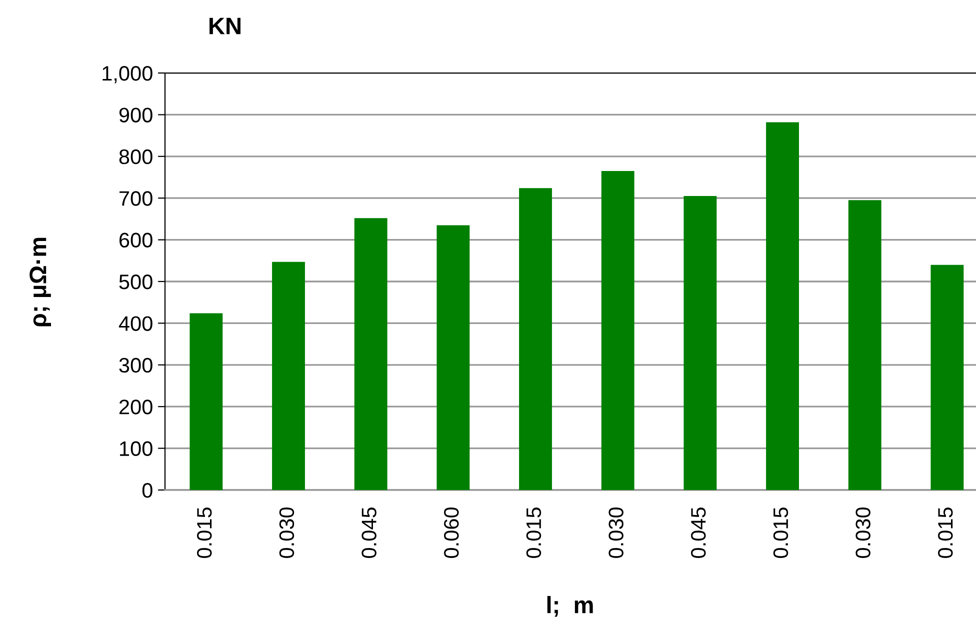  I want to click on y-tick-label: 700, so click(136, 198).